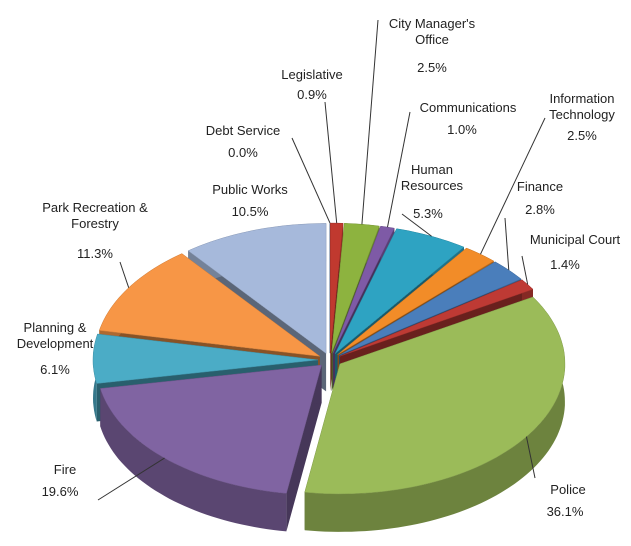 The width and height of the screenshot is (631, 546). What do you see at coordinates (250, 211) in the screenshot?
I see `value-label: 10.5%` at bounding box center [250, 211].